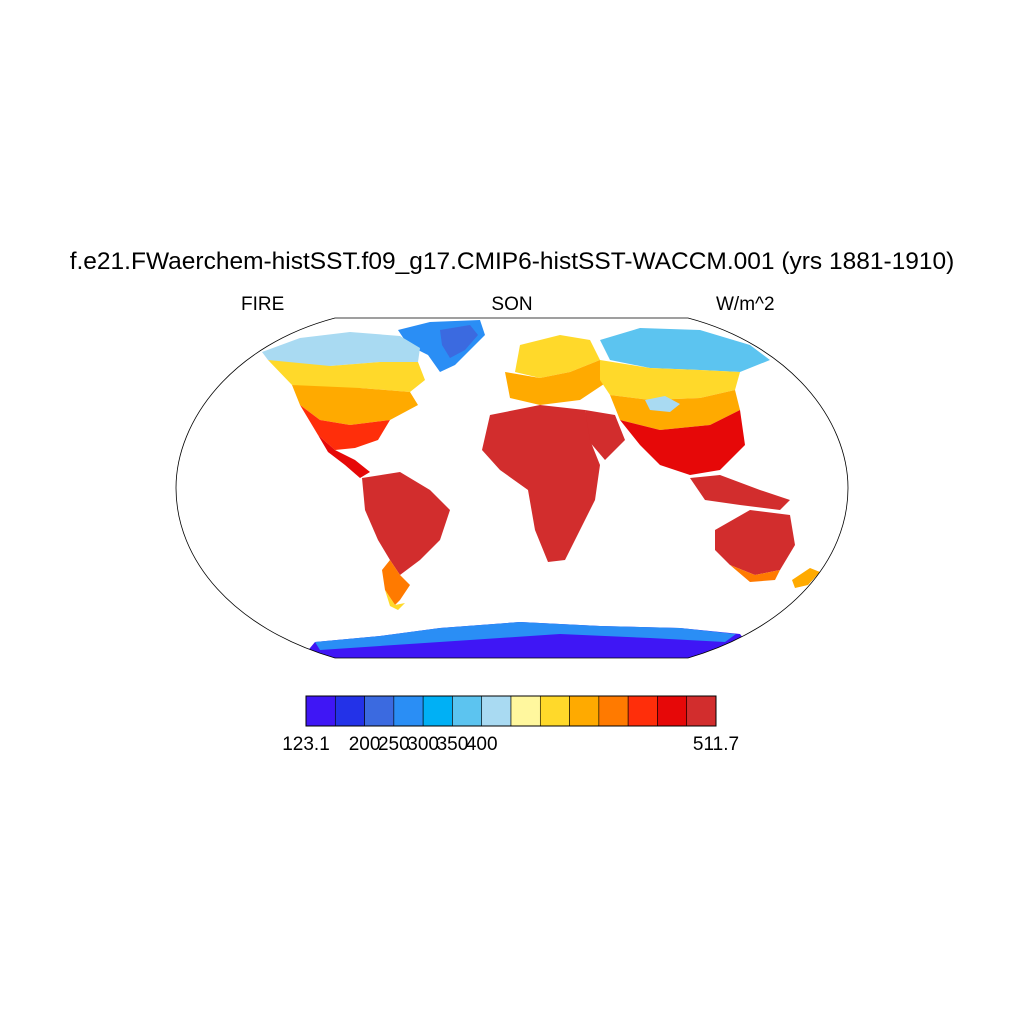  I want to click on north-america-north, so click(341, 349).